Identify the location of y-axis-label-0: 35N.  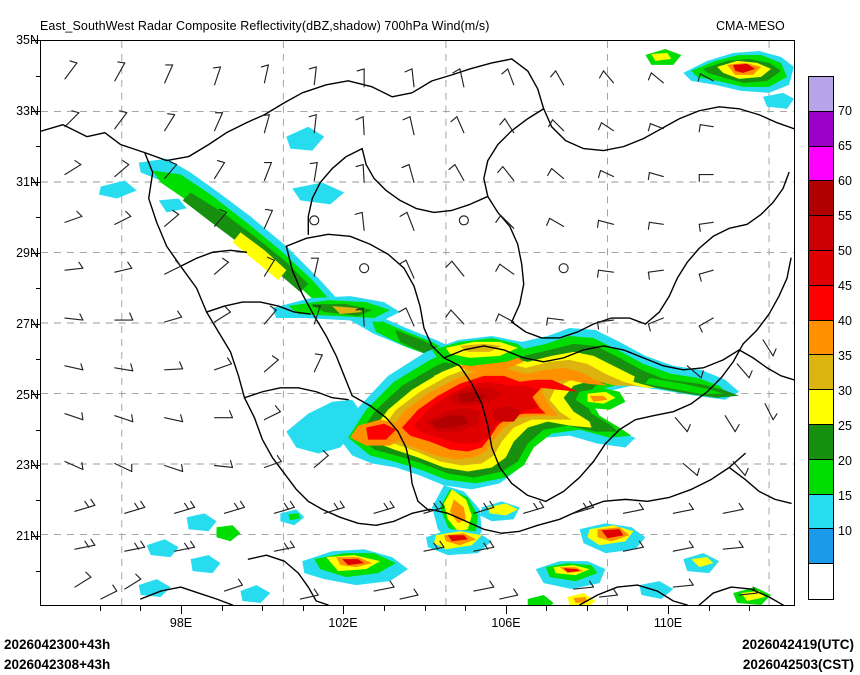
(27, 40).